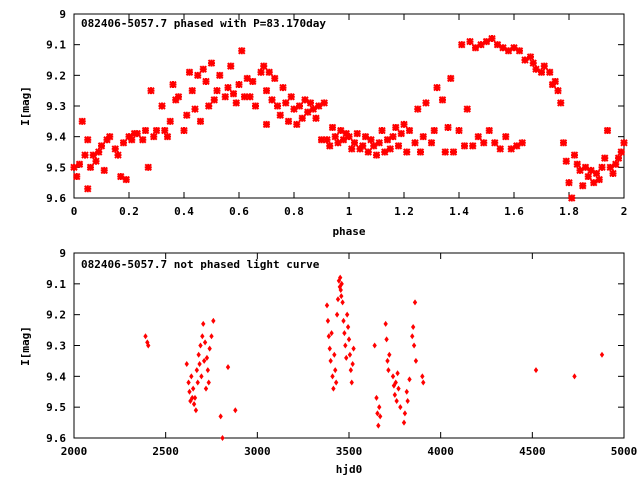  I want to click on y-axis-title: I[mag], so click(25, 346).